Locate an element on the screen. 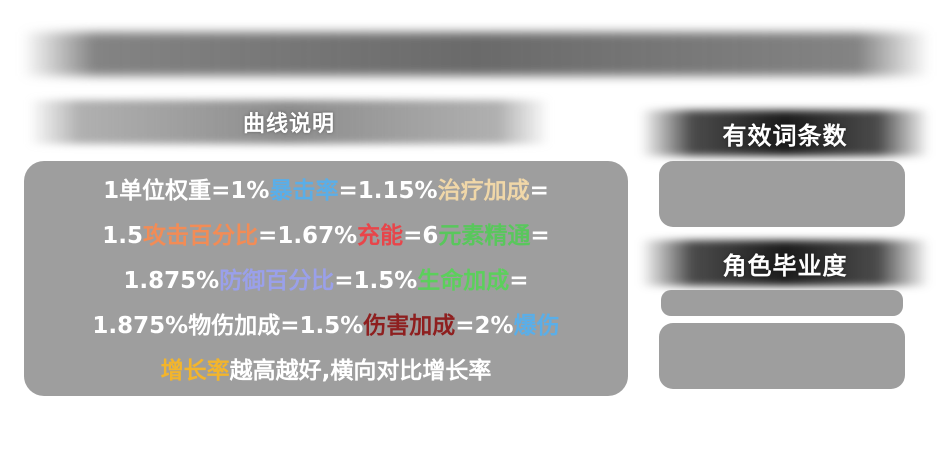 The height and width of the screenshot is (470, 950). explanation-segment: 充能 is located at coordinates (380, 236).